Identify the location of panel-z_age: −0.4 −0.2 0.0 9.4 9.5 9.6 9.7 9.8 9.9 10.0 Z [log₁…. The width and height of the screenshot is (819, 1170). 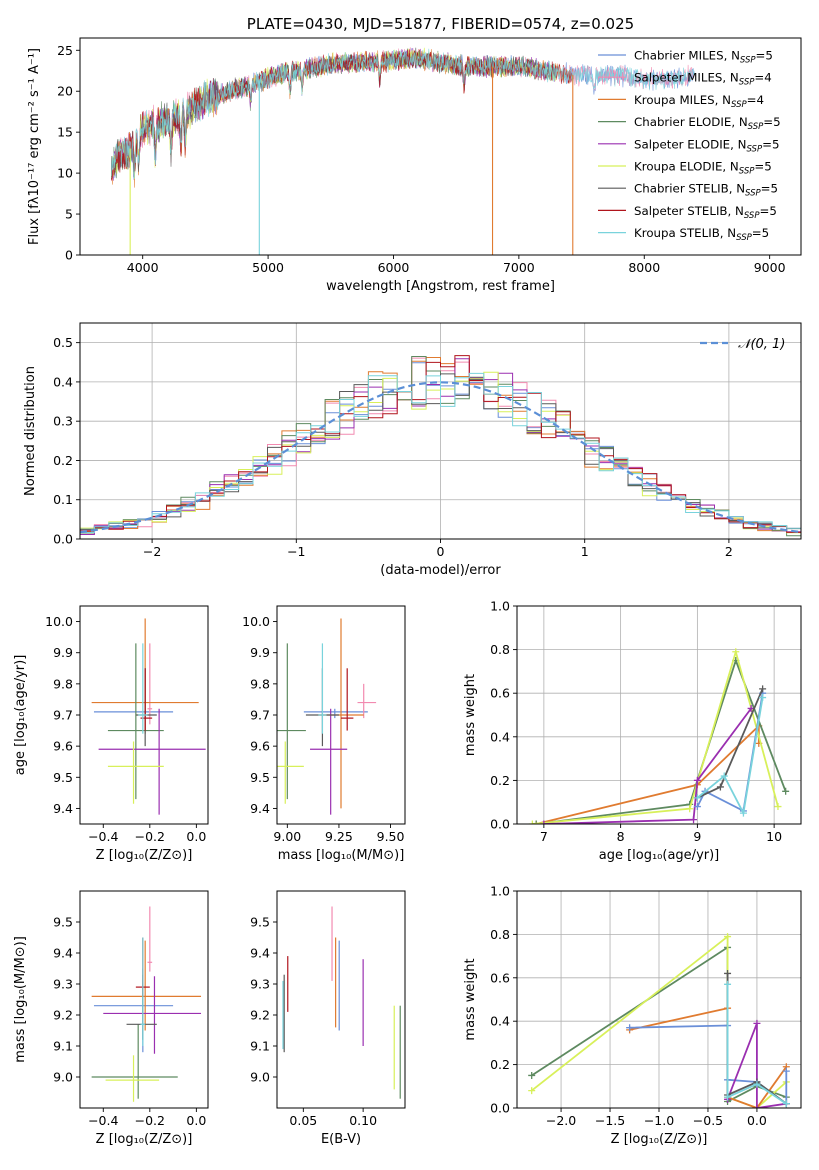
(111, 734).